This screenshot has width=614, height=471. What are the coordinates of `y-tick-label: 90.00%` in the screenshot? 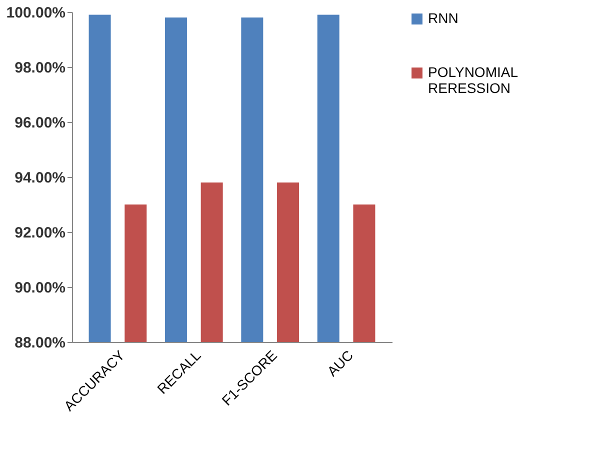 It's located at (40, 288).